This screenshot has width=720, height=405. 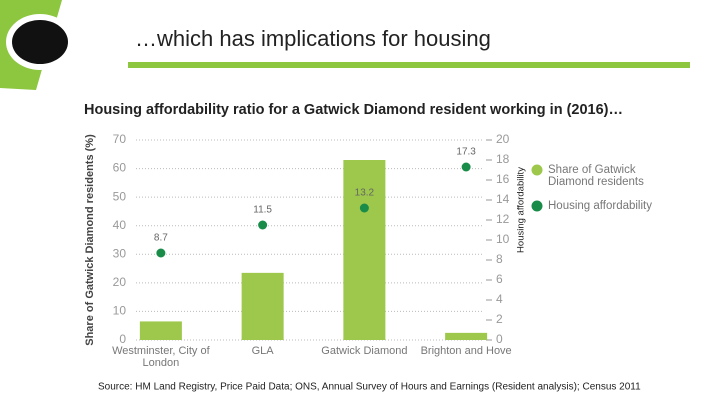 What do you see at coordinates (499, 279) in the screenshot?
I see `y2-tick-label: 6` at bounding box center [499, 279].